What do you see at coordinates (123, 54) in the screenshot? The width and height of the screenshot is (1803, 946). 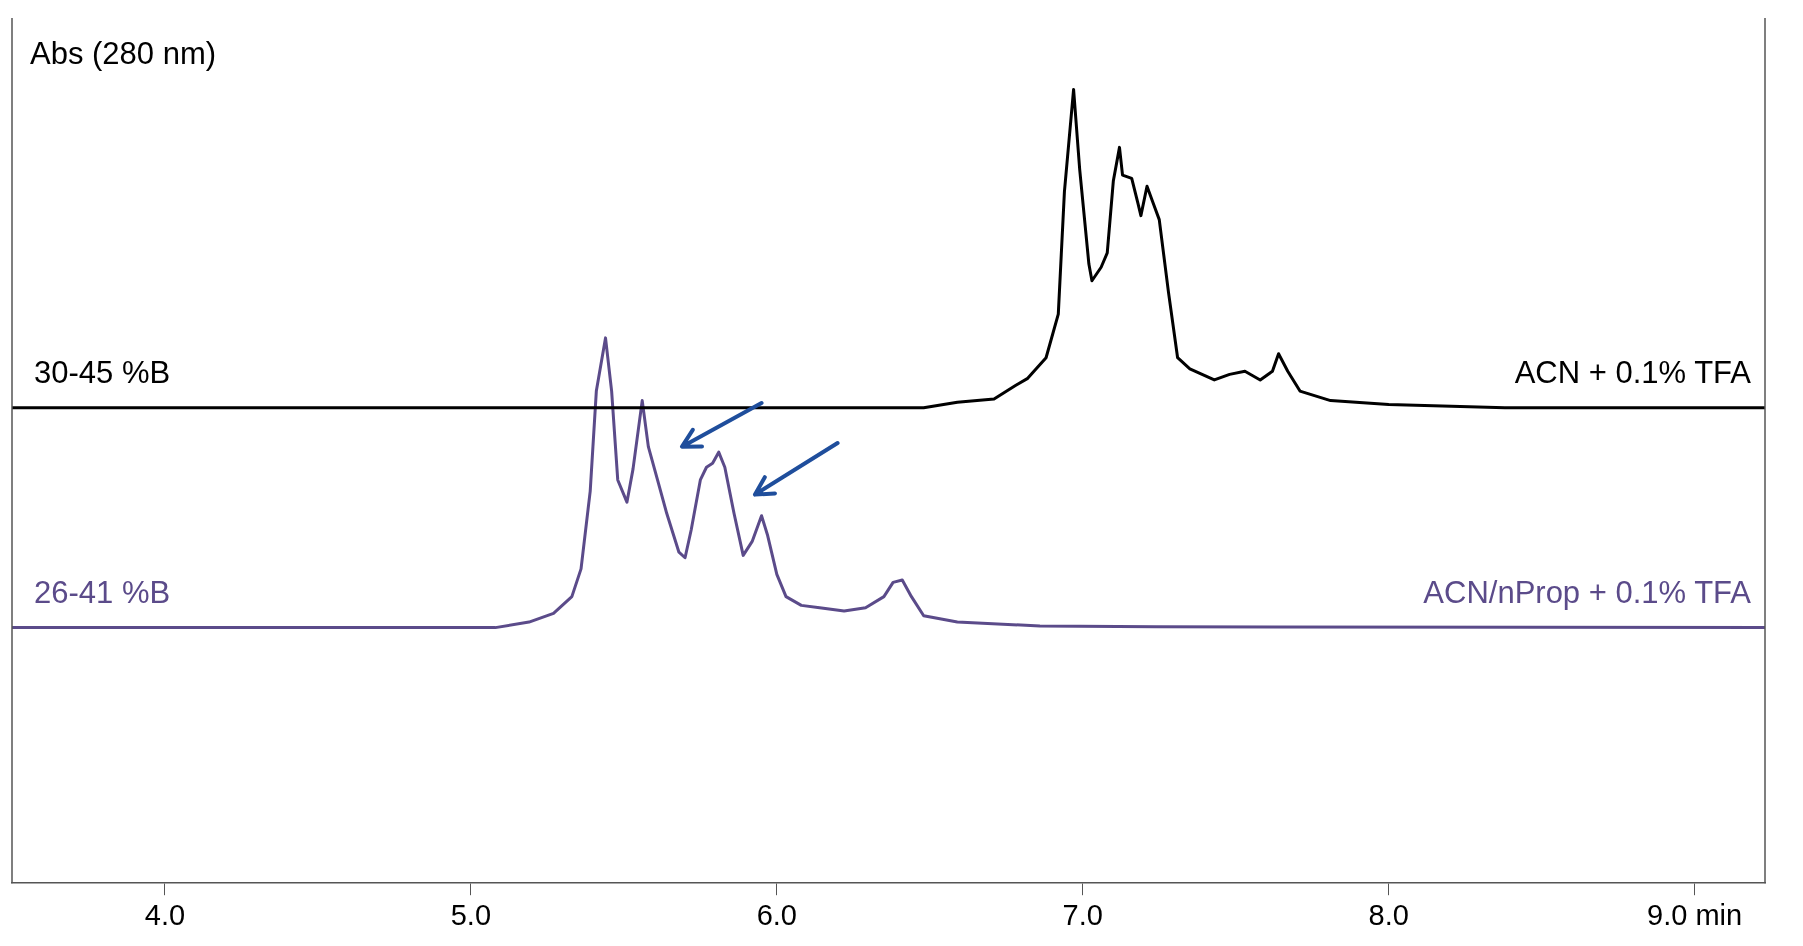 I see `y-axis-title: Abs (280 nm)` at bounding box center [123, 54].